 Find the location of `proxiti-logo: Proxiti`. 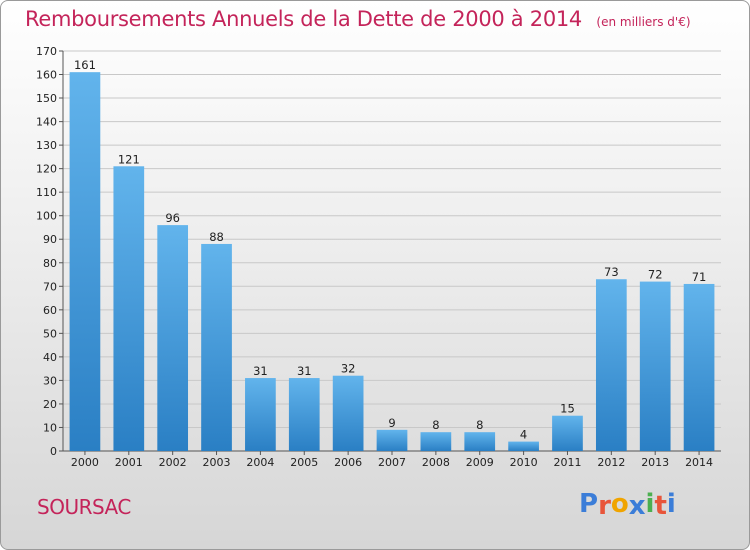

proxiti-logo: Proxiti is located at coordinates (627, 505).